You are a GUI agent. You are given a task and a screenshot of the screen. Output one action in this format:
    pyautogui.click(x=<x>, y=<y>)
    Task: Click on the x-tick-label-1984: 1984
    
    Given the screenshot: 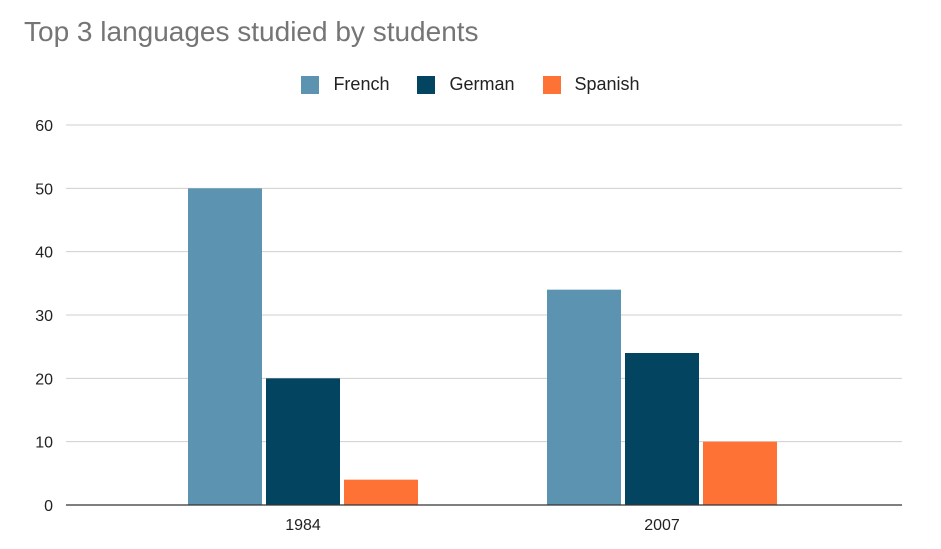 What is the action you would take?
    pyautogui.click(x=303, y=525)
    